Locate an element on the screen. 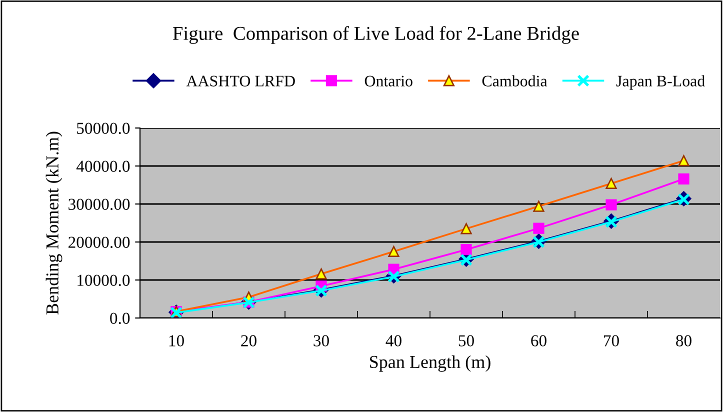  x-axis-title: Span Length (m) is located at coordinates (430, 363).